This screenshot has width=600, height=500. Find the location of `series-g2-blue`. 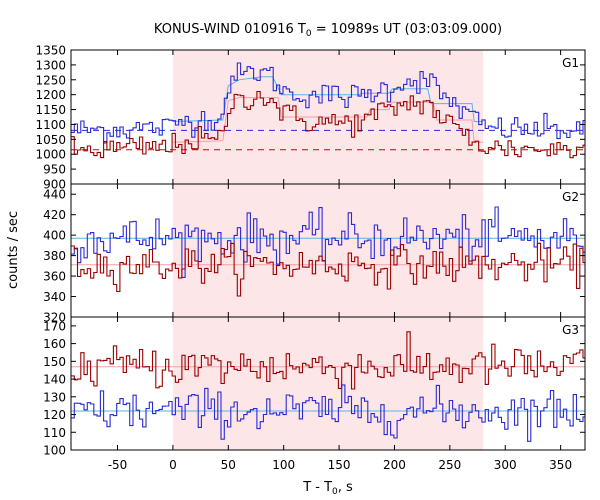

series-g2-blue is located at coordinates (328, 242).